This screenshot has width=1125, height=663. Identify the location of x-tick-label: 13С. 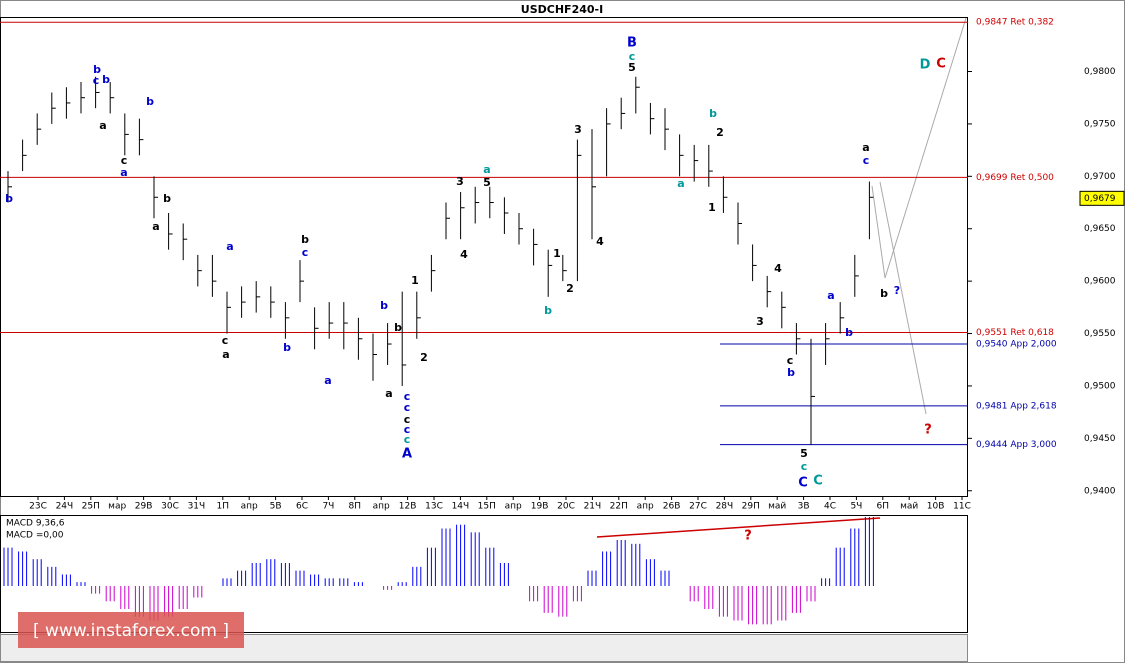
(434, 507).